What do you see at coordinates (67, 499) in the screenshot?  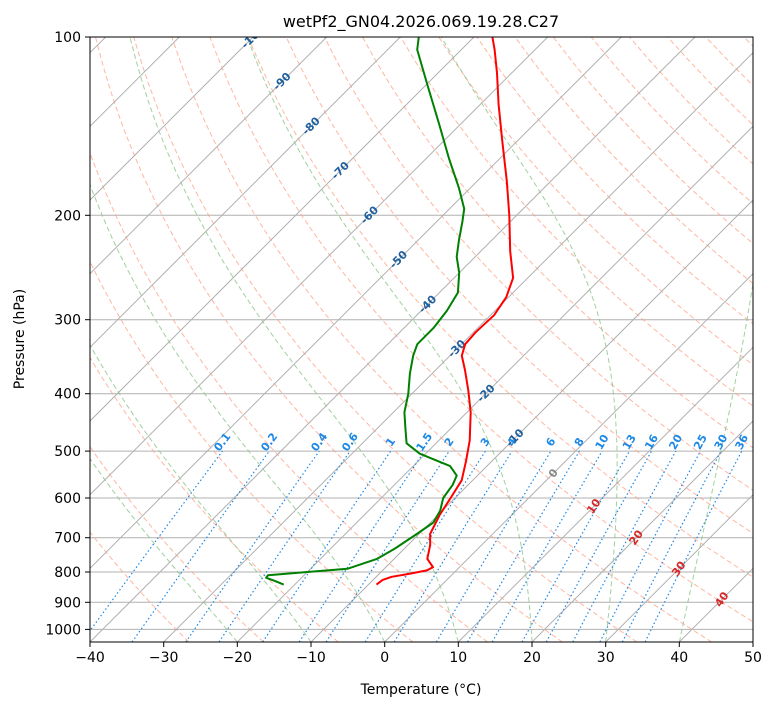 I see `y-tick-label: 600` at bounding box center [67, 499].